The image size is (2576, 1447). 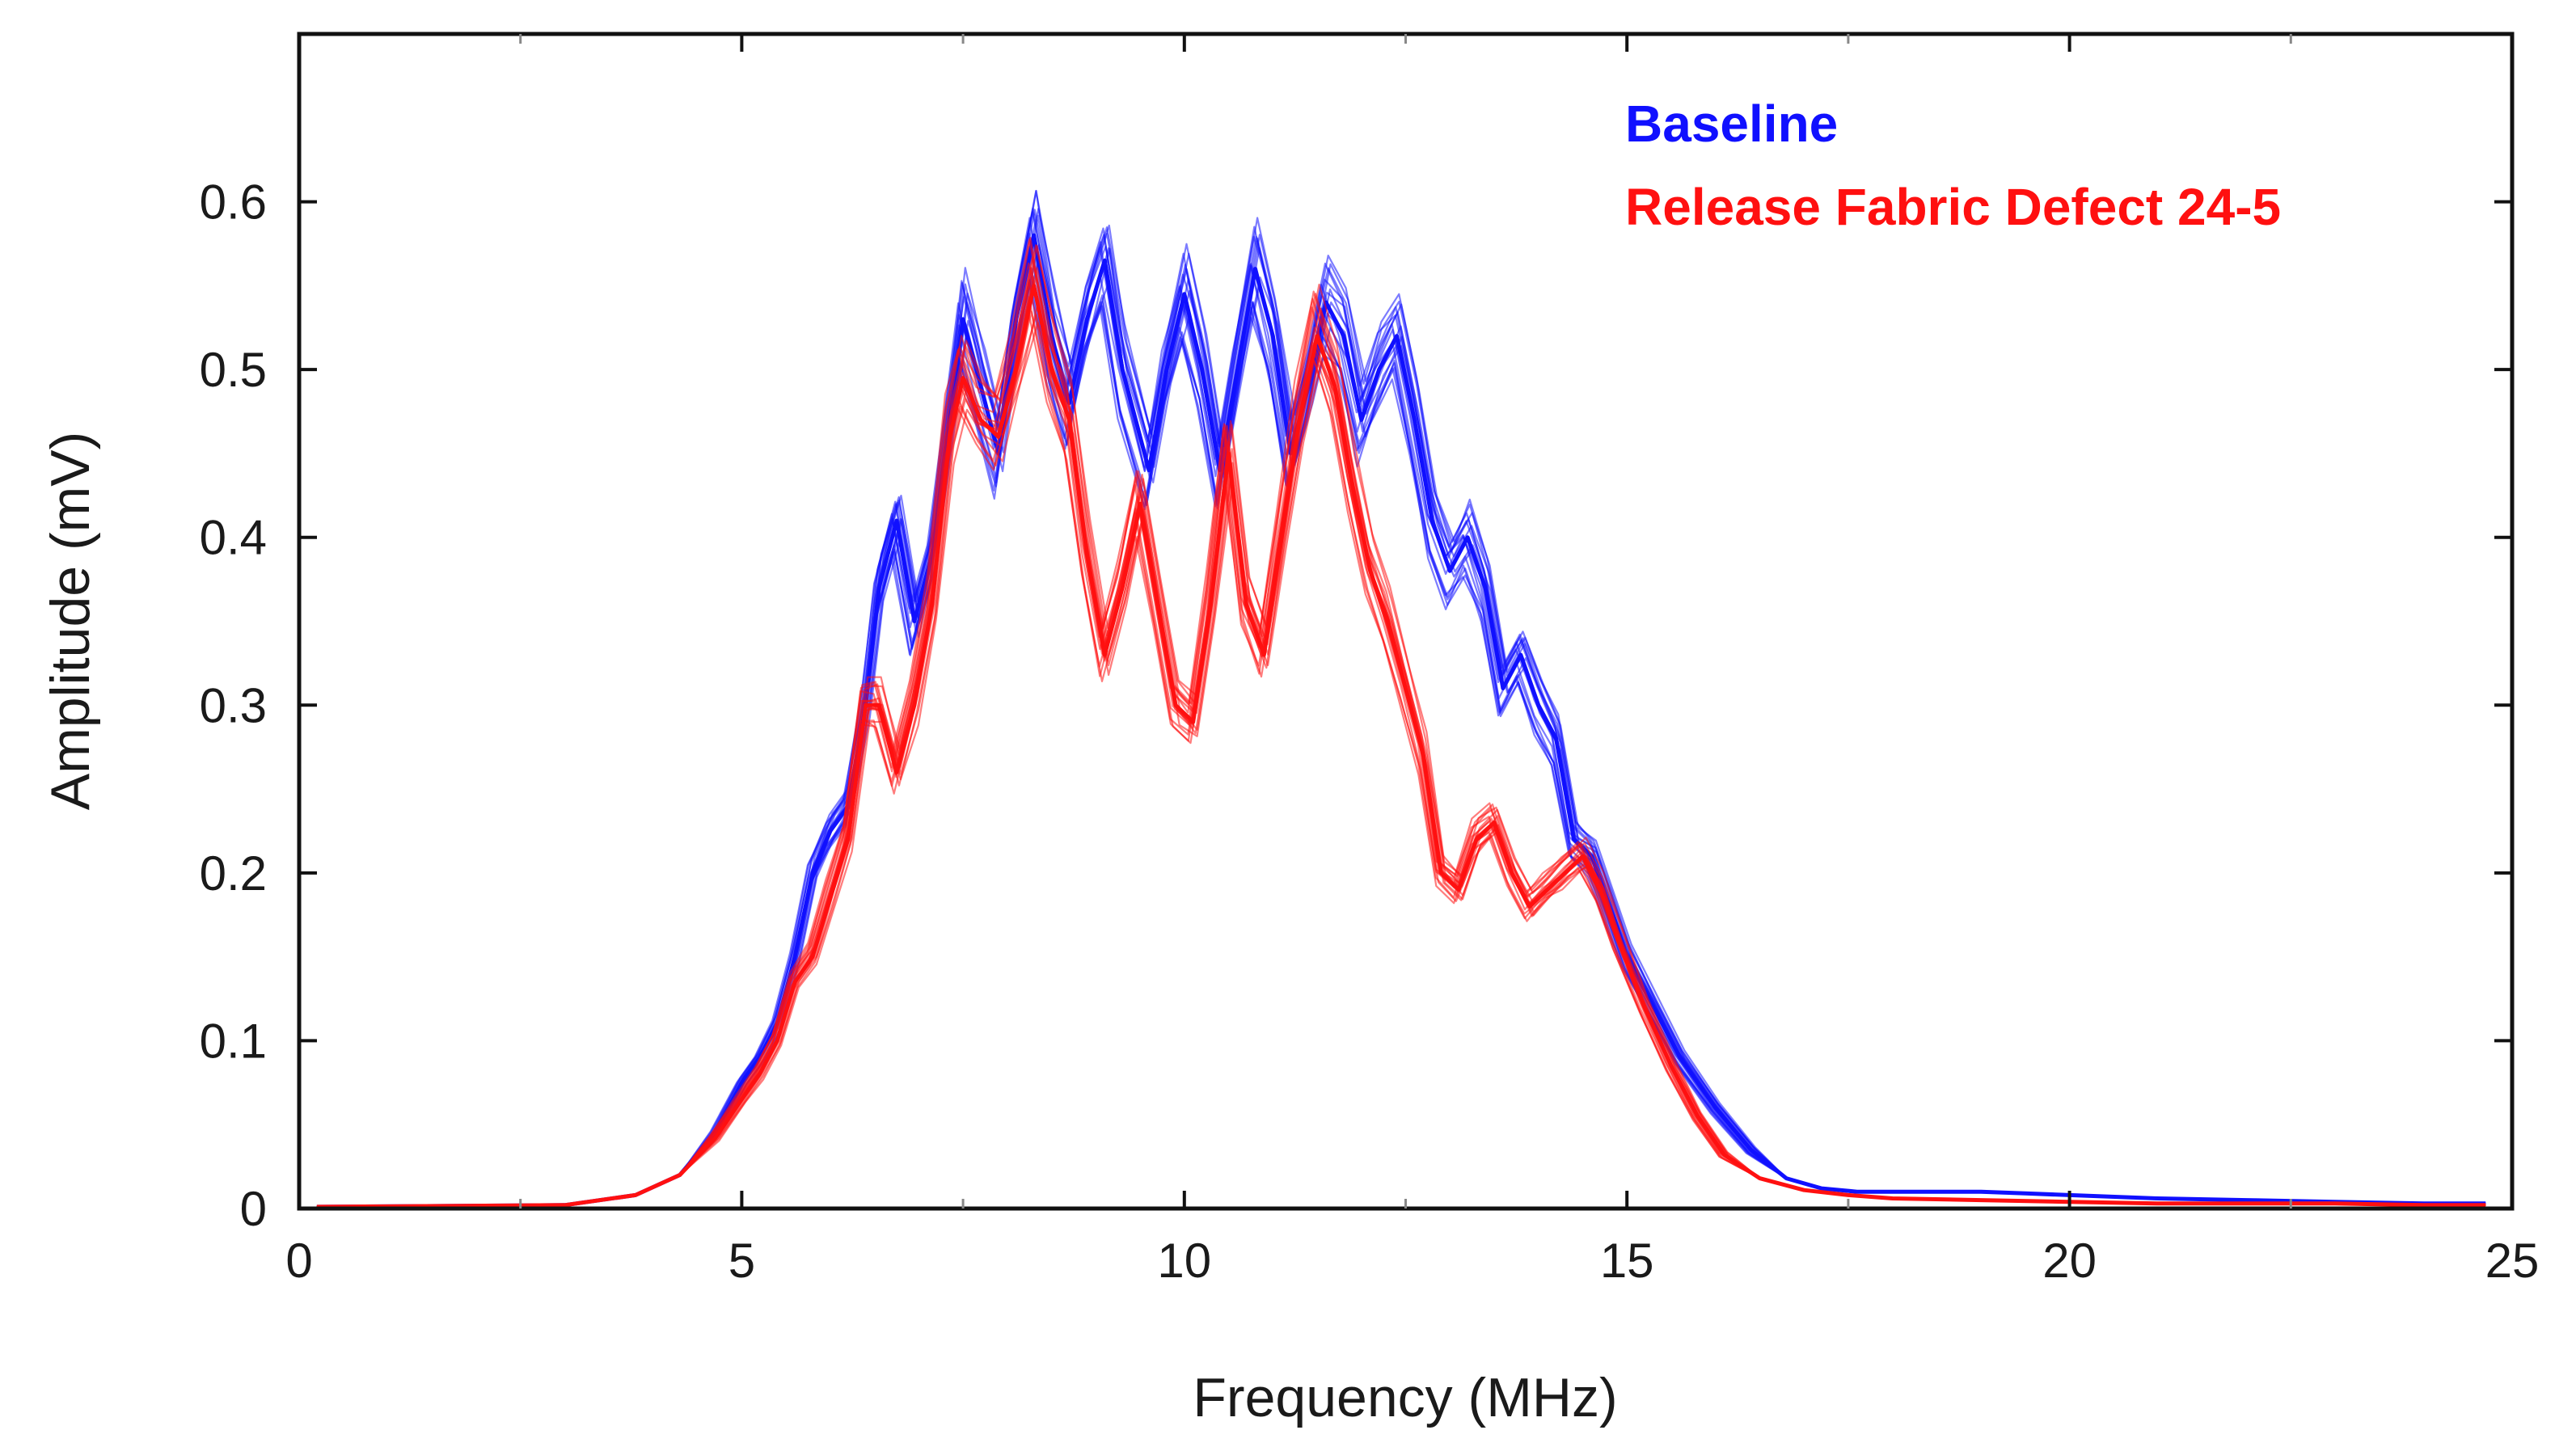 What do you see at coordinates (1405, 1397) in the screenshot?
I see `x-axis-title: Frequency (MHz)` at bounding box center [1405, 1397].